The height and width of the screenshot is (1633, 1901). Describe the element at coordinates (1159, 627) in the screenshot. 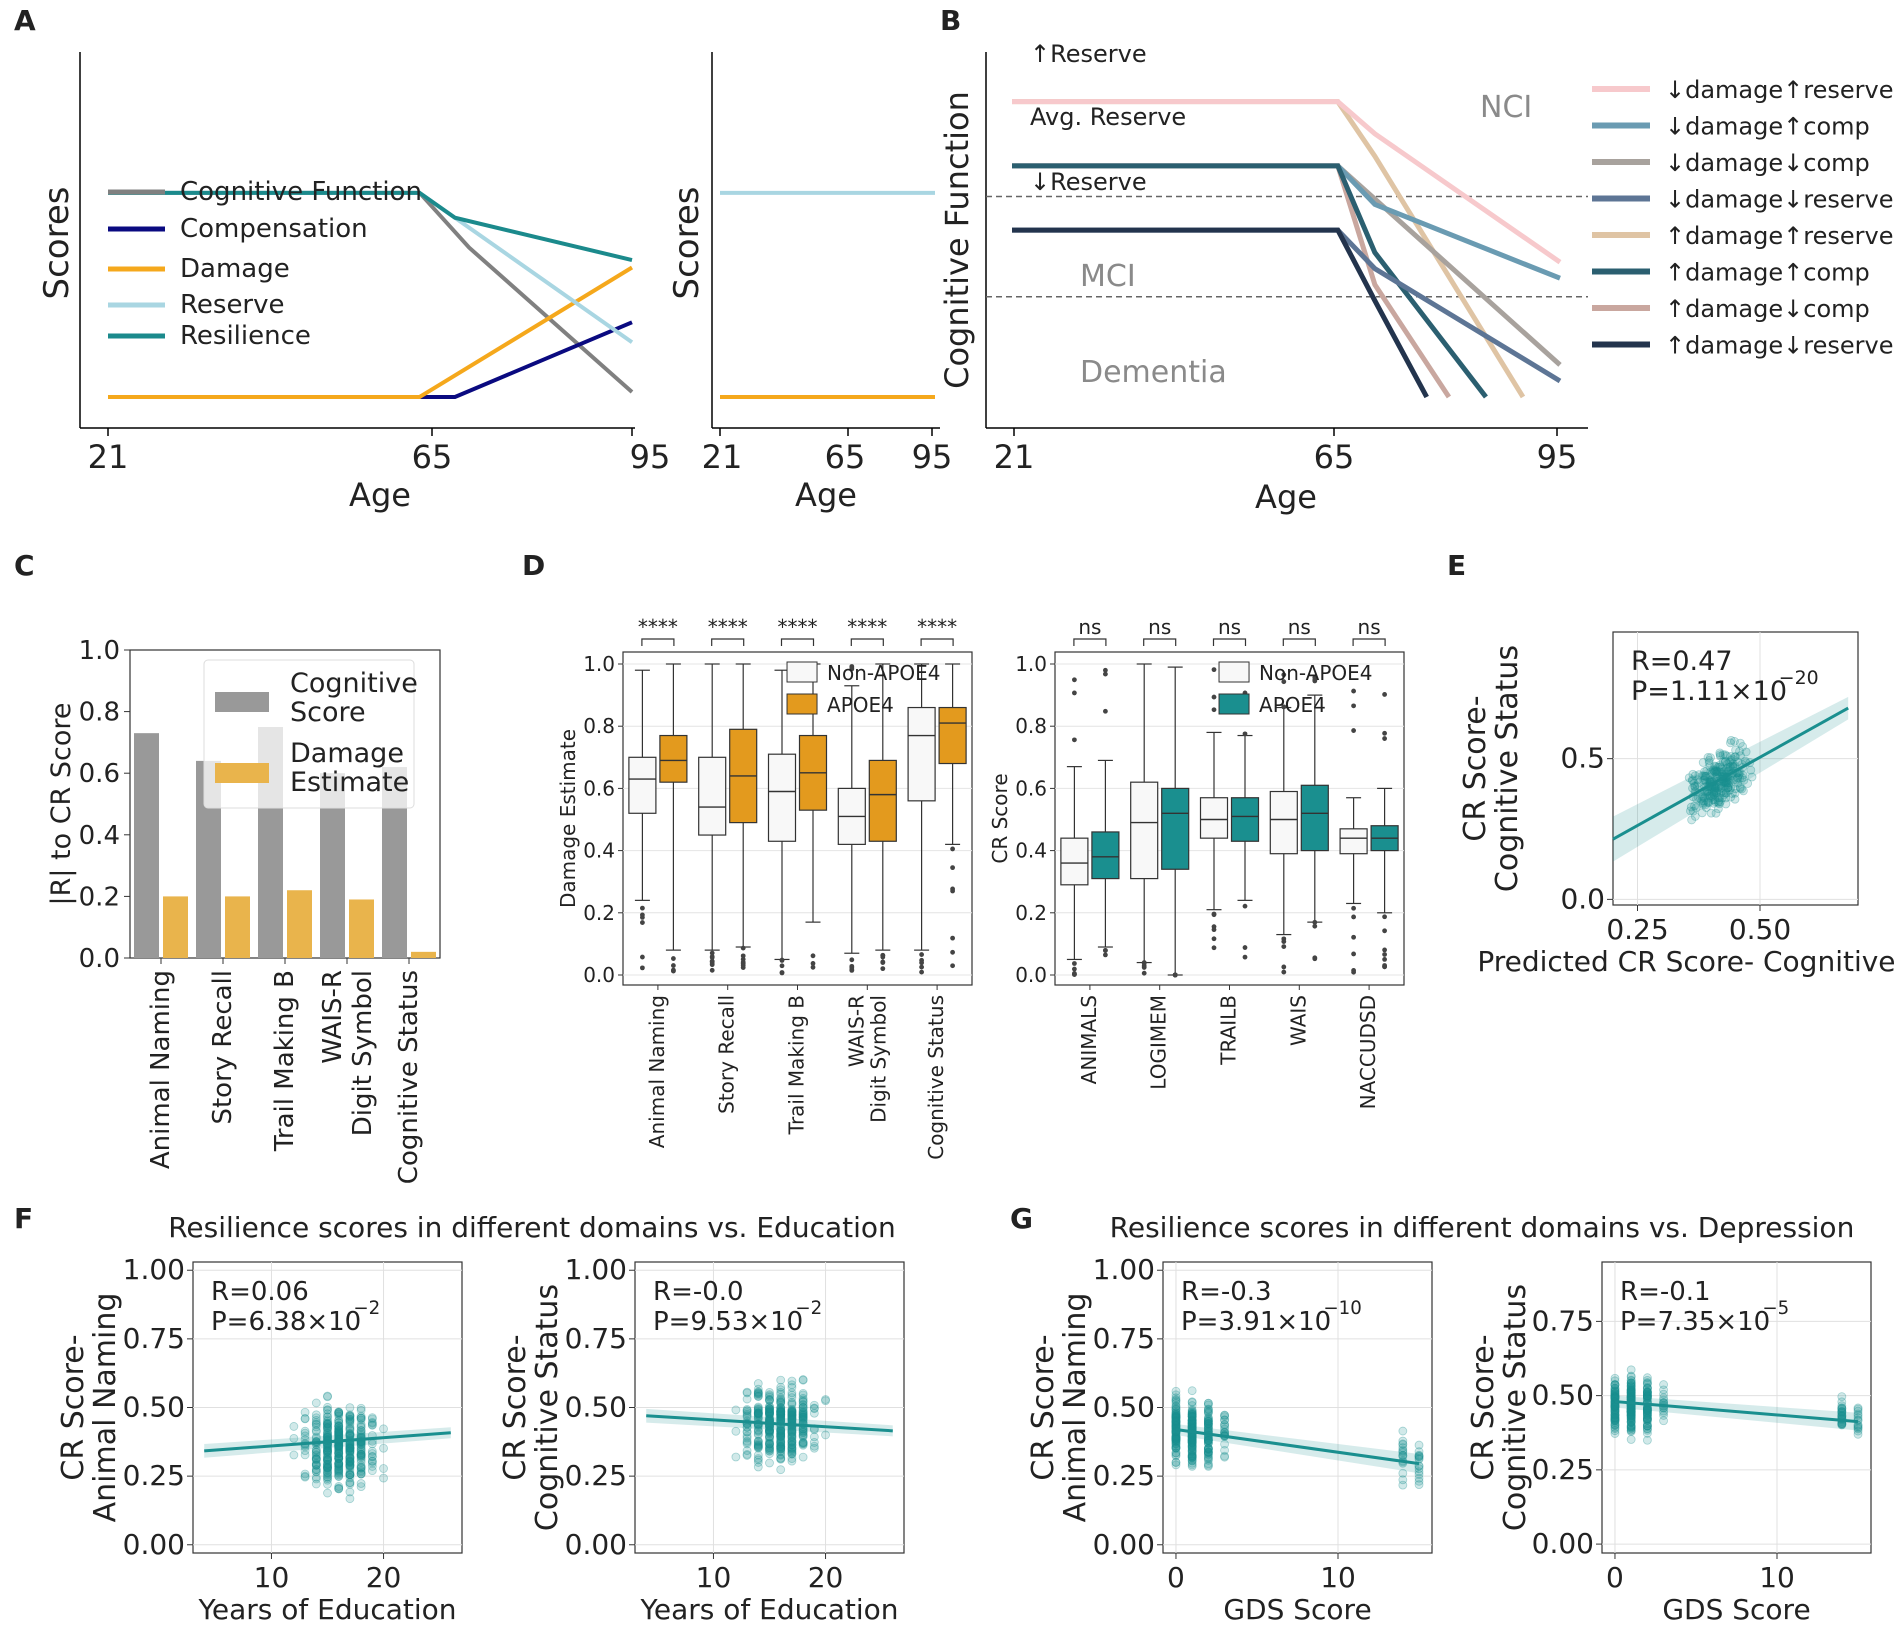

I see `significance-label: ns` at that location.